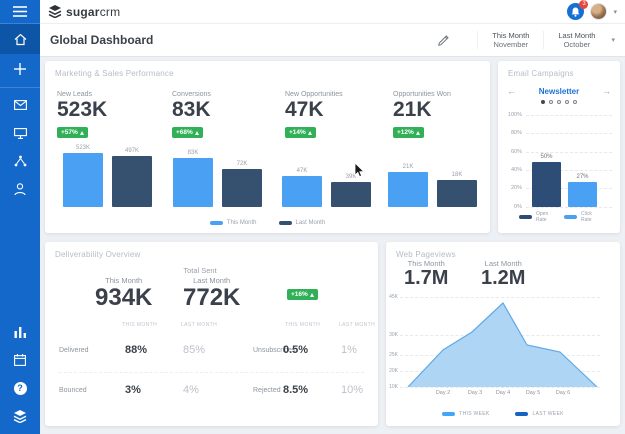  I want to click on kpi-new-leads: New Leads 523K +57%, so click(82, 114).